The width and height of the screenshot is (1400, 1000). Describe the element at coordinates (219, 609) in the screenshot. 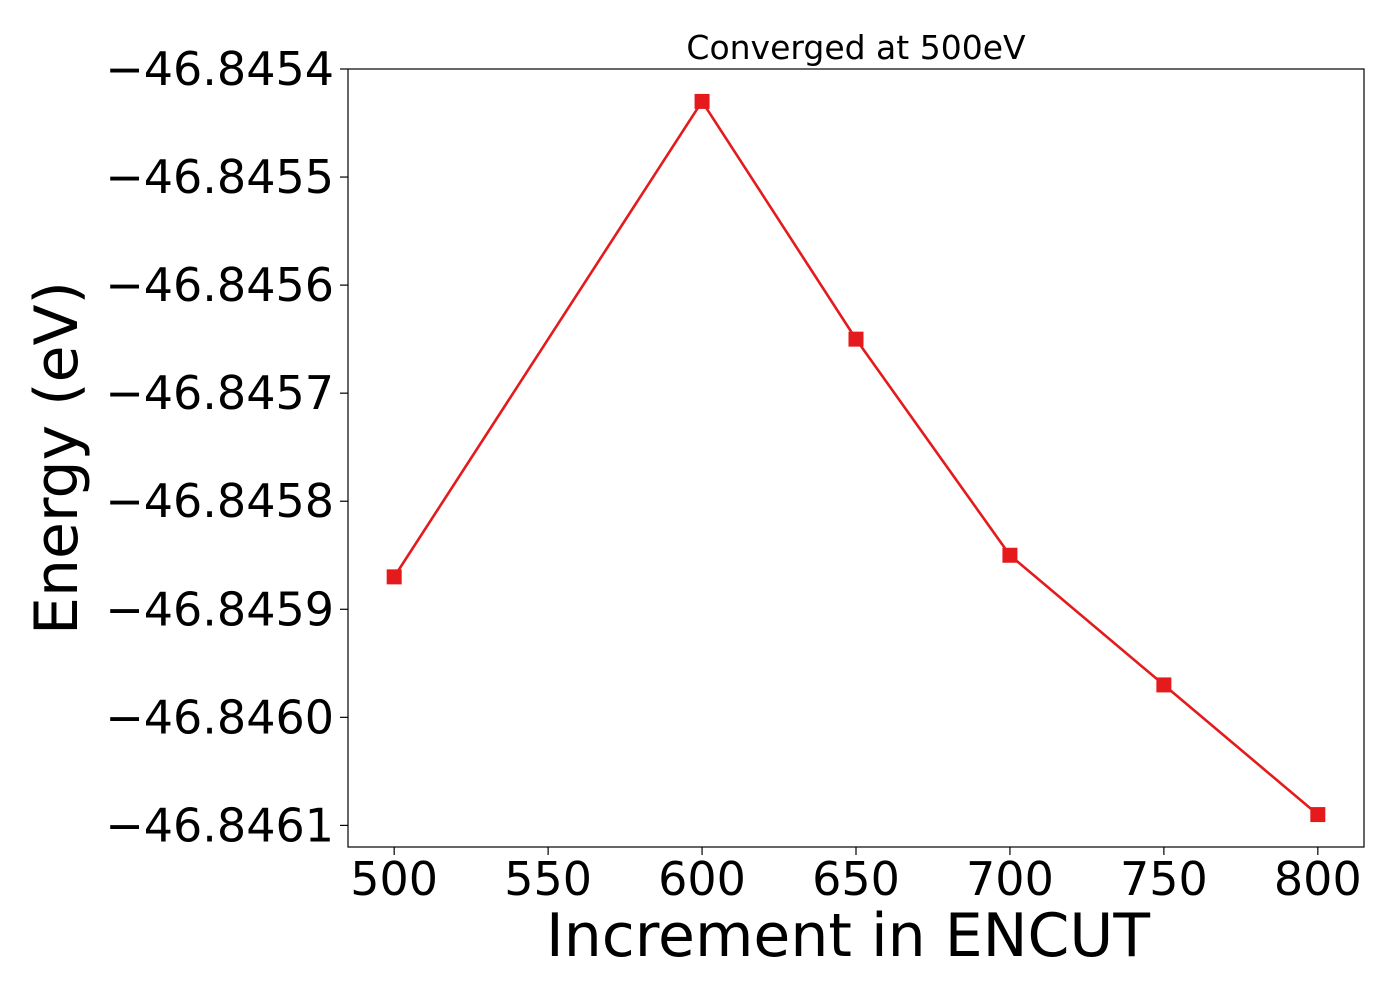

I see `y-tick-label: −46.8459` at that location.